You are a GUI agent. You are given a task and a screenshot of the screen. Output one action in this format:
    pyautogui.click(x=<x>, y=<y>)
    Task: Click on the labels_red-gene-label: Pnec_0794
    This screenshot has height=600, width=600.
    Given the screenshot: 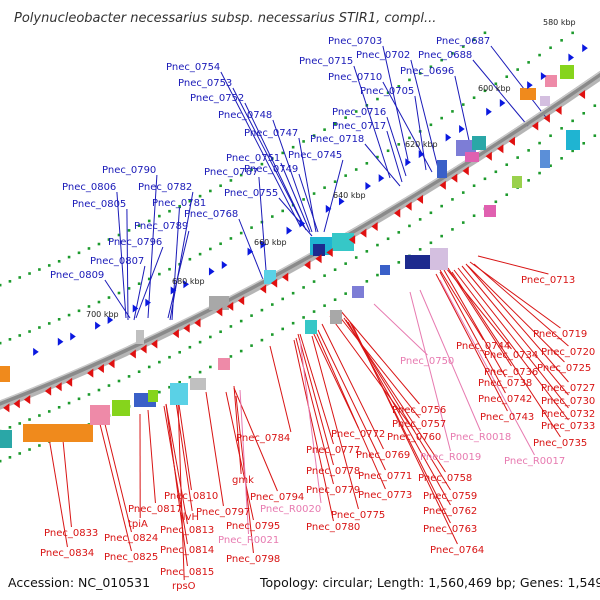 What is the action you would take?
    pyautogui.click(x=277, y=497)
    